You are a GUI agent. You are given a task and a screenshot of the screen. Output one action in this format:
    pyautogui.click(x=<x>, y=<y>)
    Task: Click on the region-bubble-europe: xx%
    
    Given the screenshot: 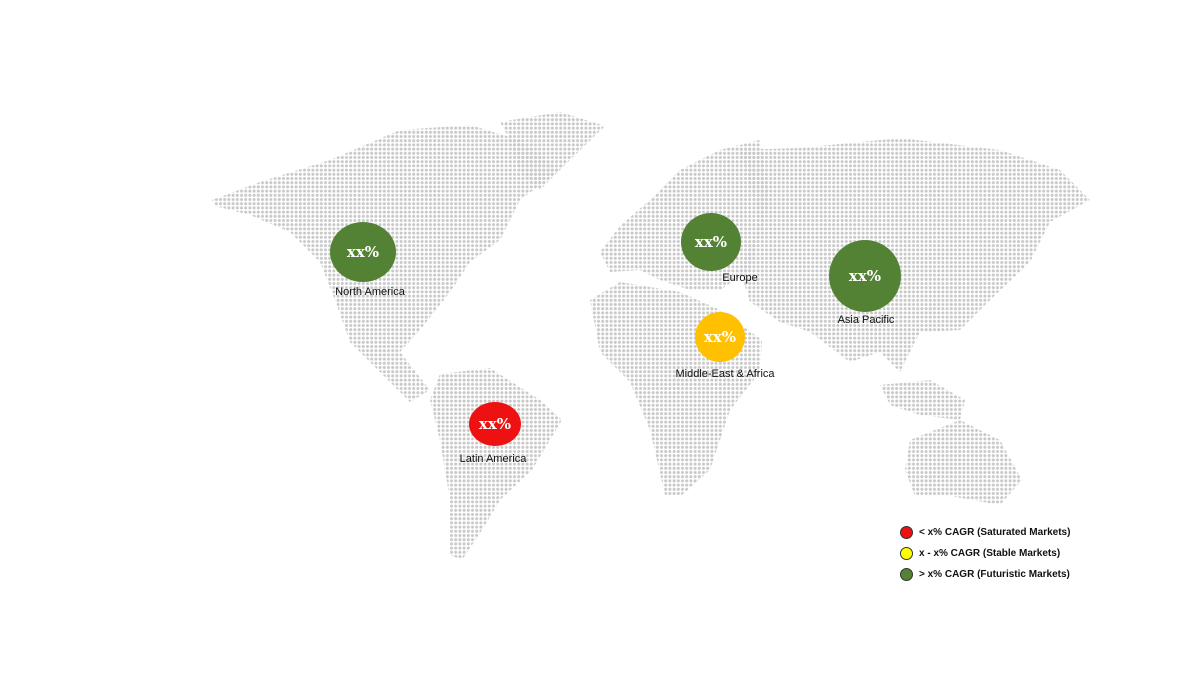 What is the action you would take?
    pyautogui.click(x=711, y=242)
    